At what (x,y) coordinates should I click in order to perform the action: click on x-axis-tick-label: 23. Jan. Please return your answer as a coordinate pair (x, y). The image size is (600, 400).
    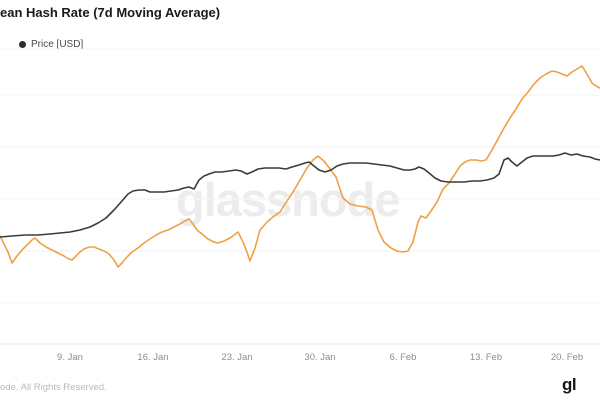
    Looking at the image, I should click on (237, 357).